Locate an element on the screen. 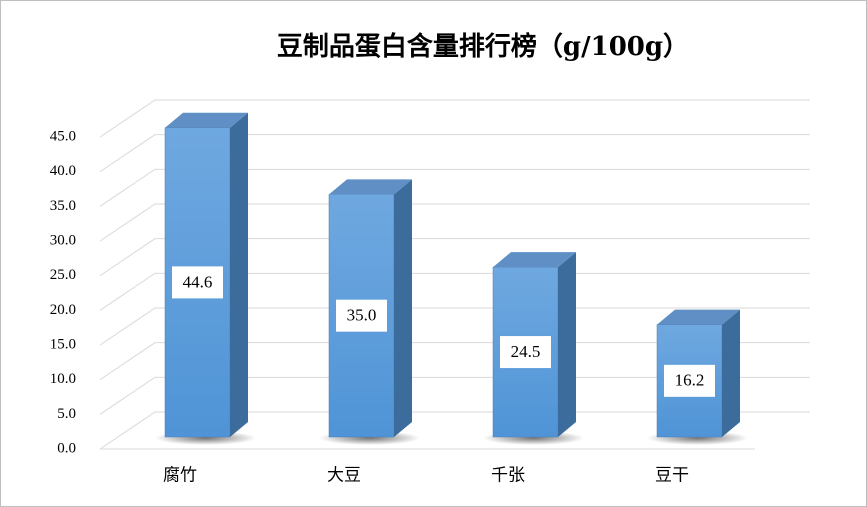  x-tick-label: 豆干 is located at coordinates (672, 476).